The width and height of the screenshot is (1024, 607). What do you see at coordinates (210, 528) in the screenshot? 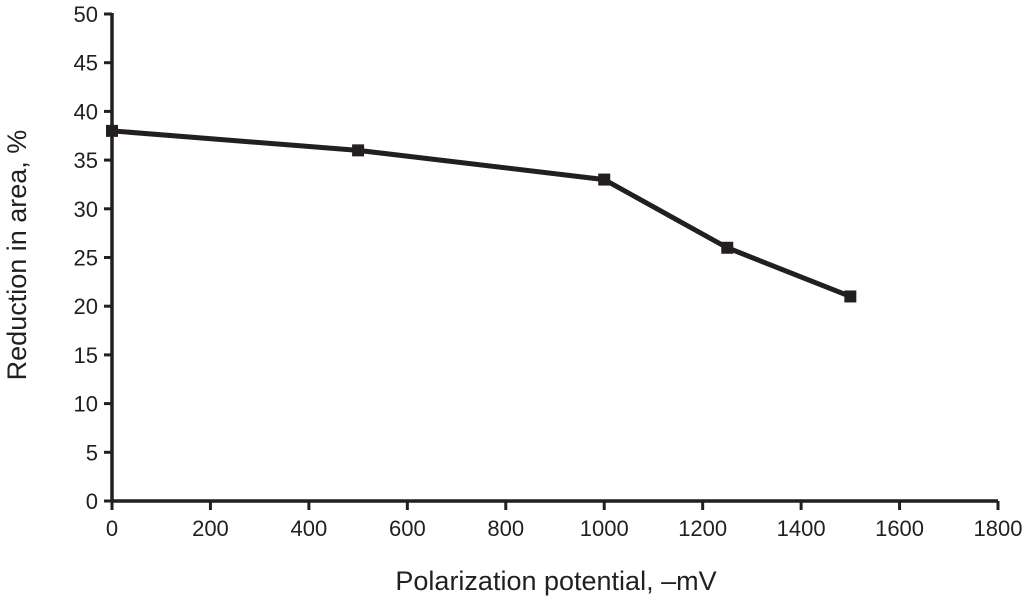
I see `x-tick-label: 200` at bounding box center [210, 528].